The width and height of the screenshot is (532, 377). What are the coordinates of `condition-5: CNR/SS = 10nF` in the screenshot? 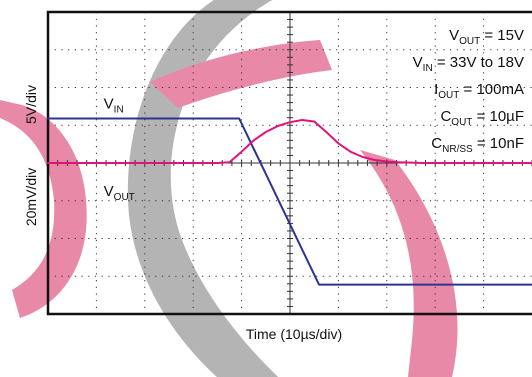 It's located at (477, 145).